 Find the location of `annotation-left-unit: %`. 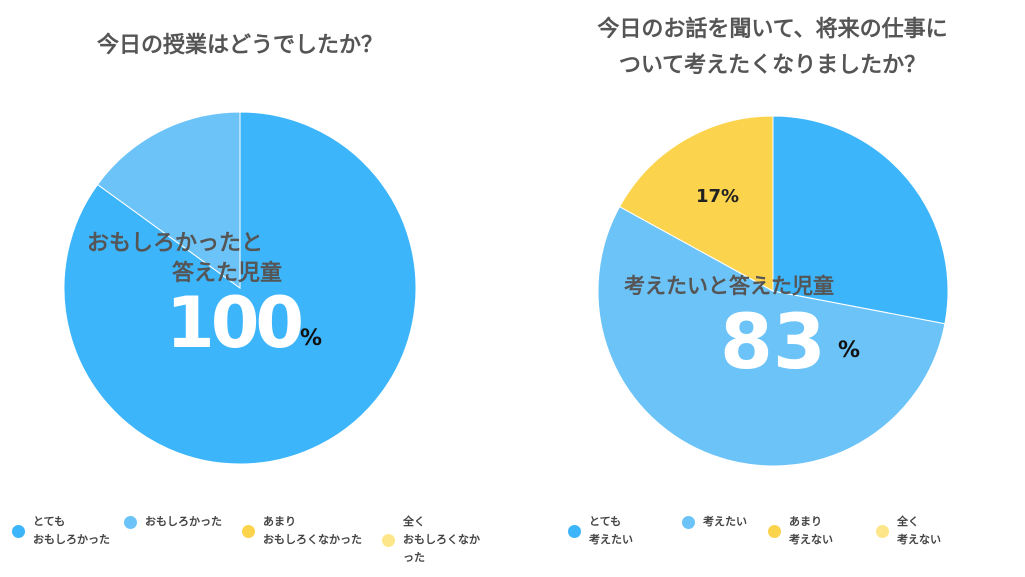

annotation-left-unit: % is located at coordinates (311, 338).